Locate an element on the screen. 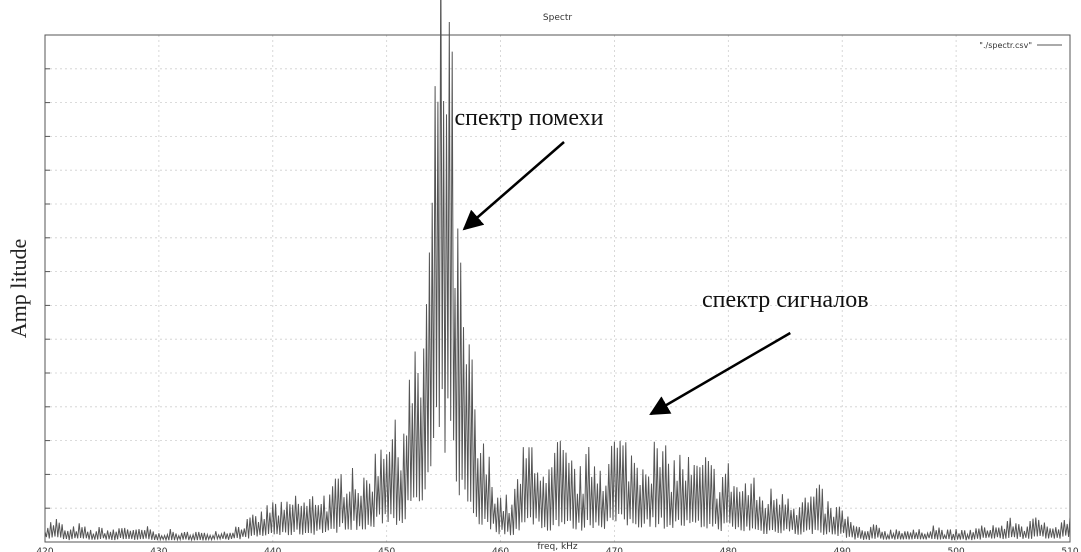 The width and height of the screenshot is (1081, 552). x-tick-label: 490 is located at coordinates (842, 549).